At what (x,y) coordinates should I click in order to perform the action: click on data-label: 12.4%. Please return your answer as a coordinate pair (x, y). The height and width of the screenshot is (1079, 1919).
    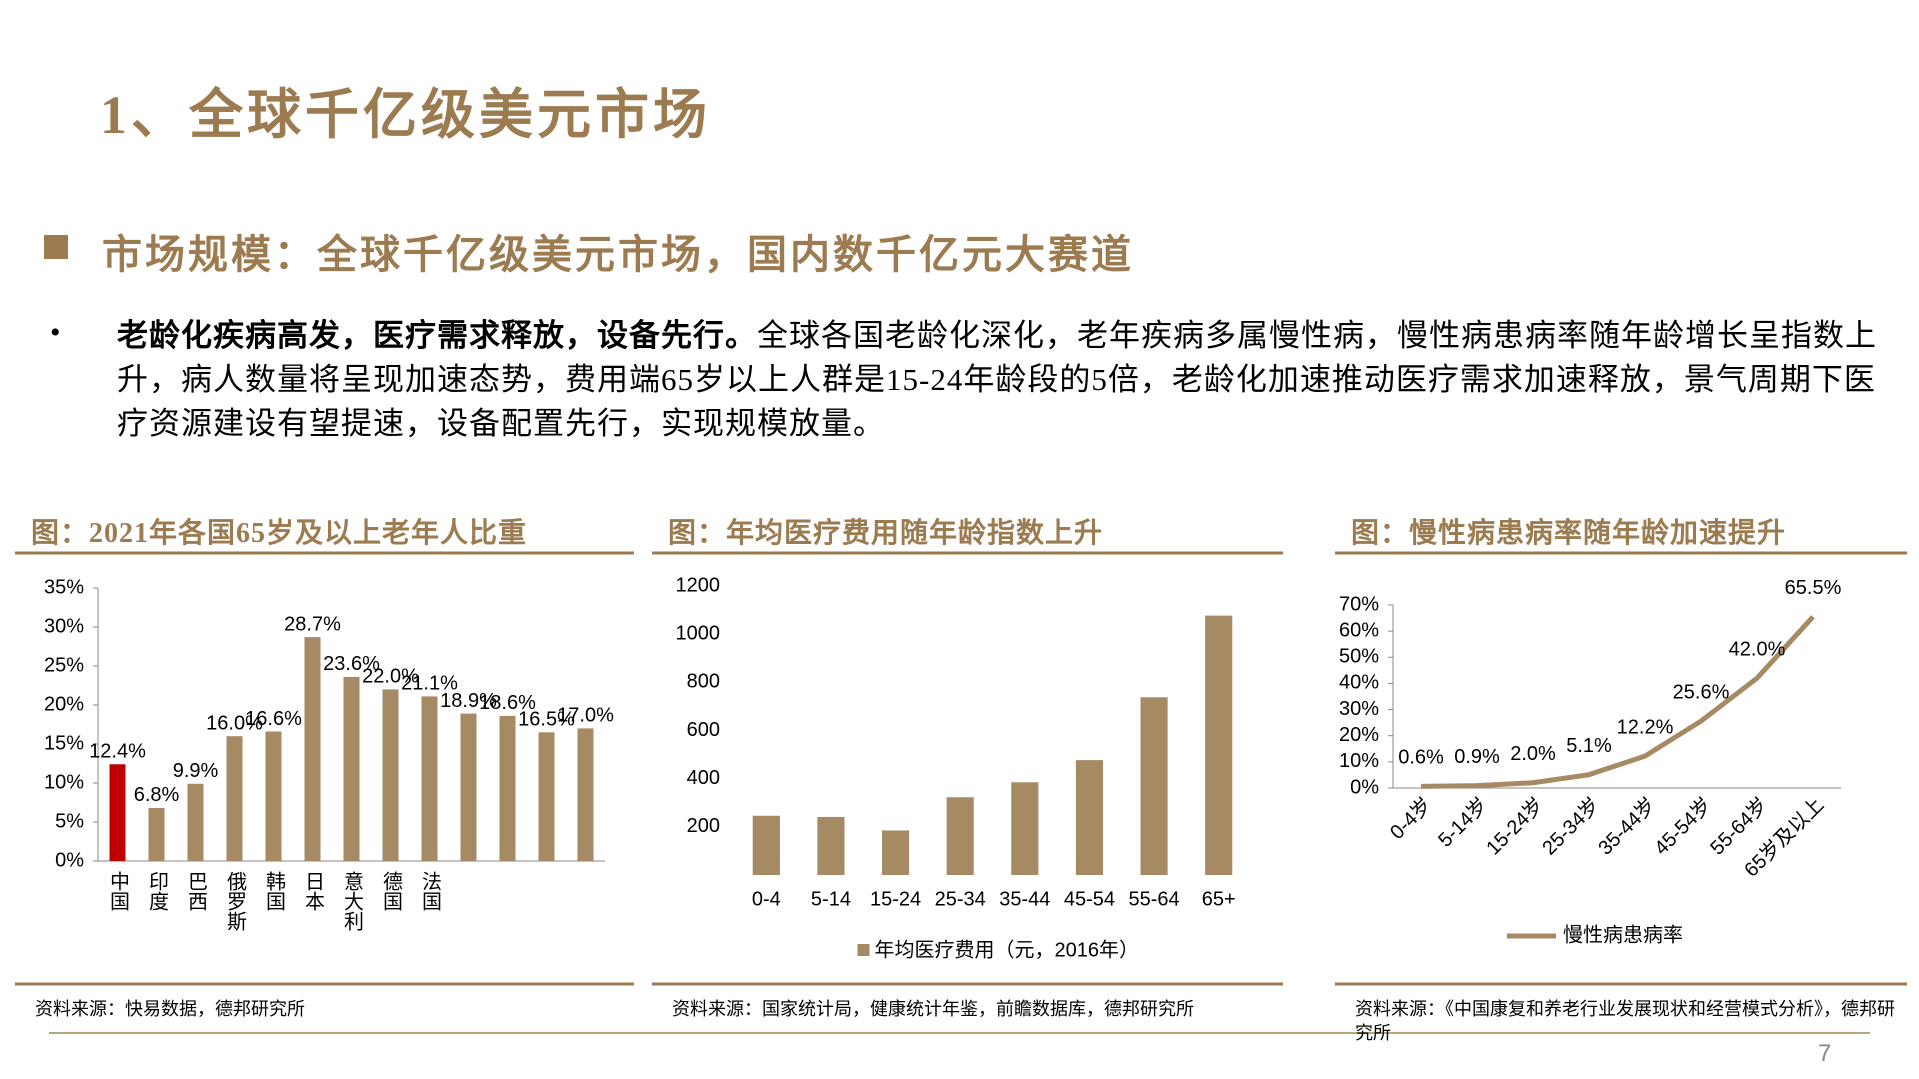
    Looking at the image, I should click on (117, 752).